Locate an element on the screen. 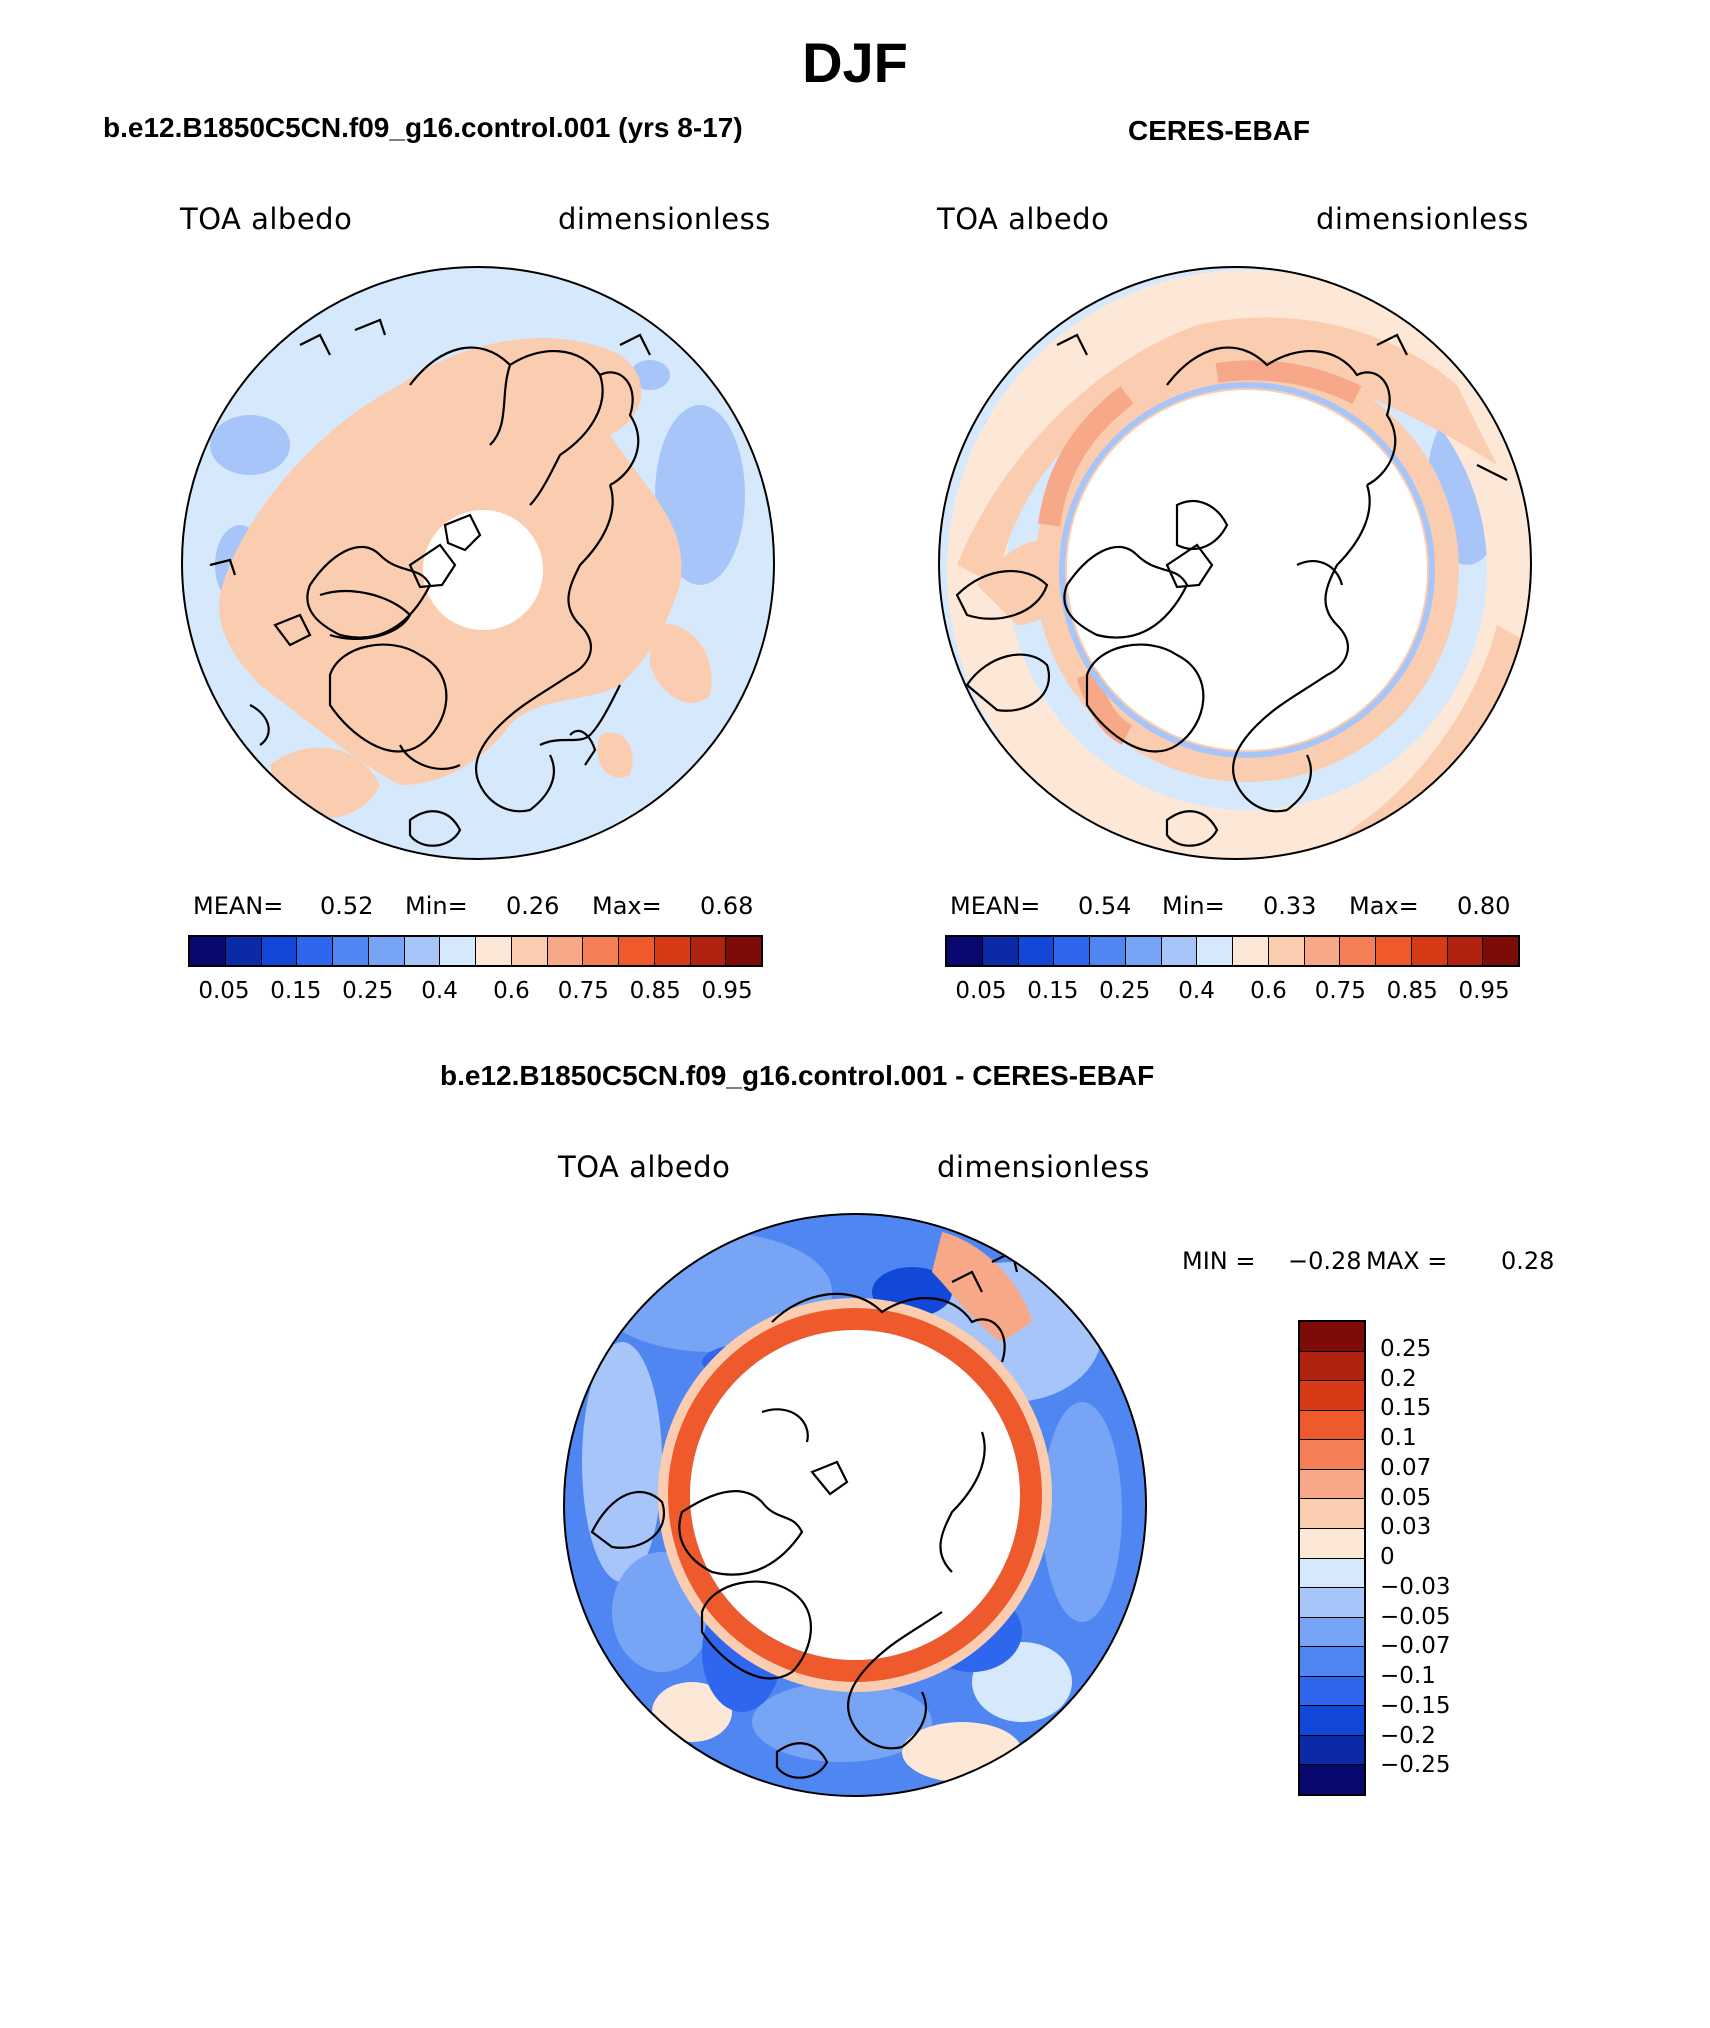 This screenshot has width=1710, height=2028. model-colorbar-tick-label: 0.6 is located at coordinates (511, 991).